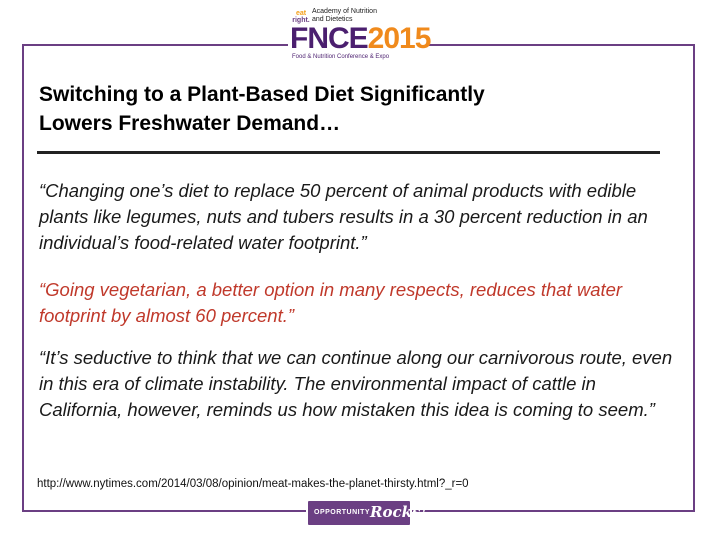 The image size is (720, 540). Describe the element at coordinates (399, 38) in the screenshot. I see `fnce-year: 2015` at that location.